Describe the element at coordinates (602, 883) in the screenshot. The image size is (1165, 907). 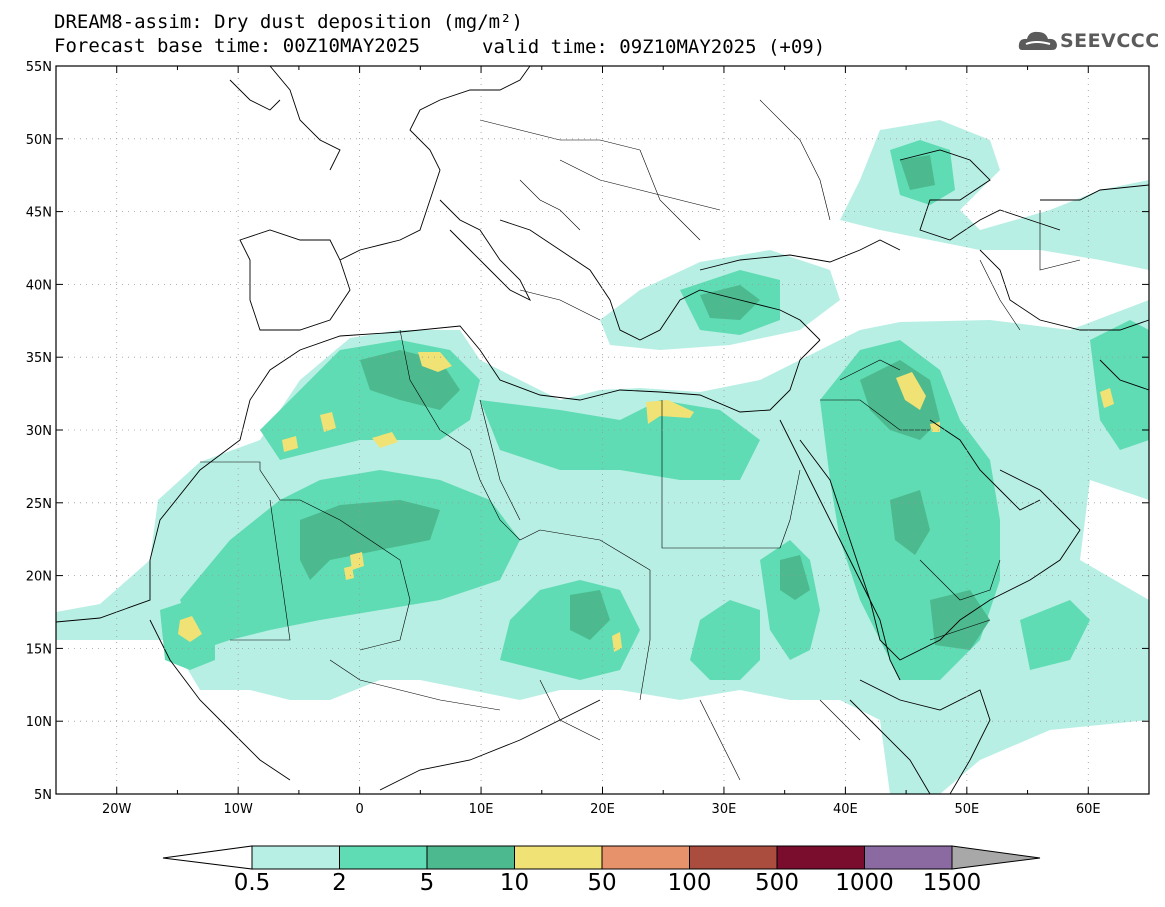
I see `colorbar-label: 50` at that location.